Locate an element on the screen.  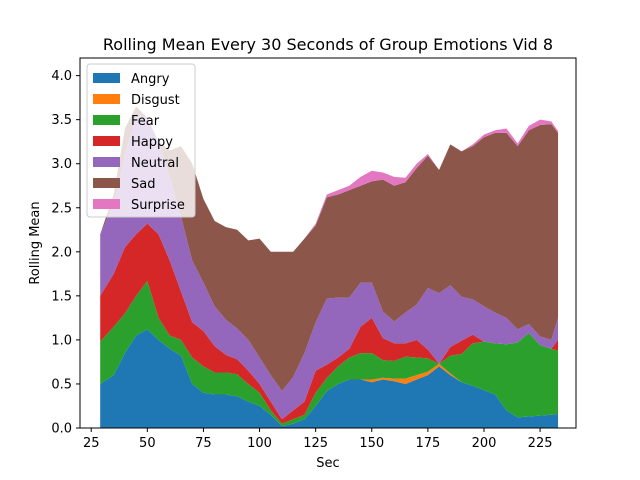
legend-label-sad: Sad is located at coordinates (143, 184).